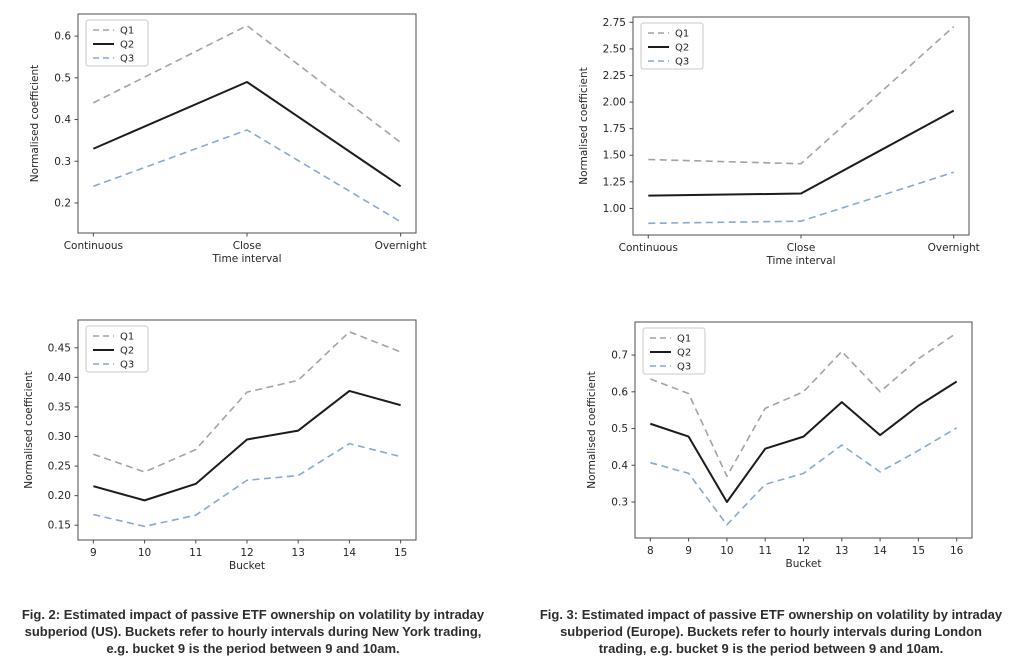  Describe the element at coordinates (62, 203) in the screenshot. I see `y-tick-label: 0.2` at that location.